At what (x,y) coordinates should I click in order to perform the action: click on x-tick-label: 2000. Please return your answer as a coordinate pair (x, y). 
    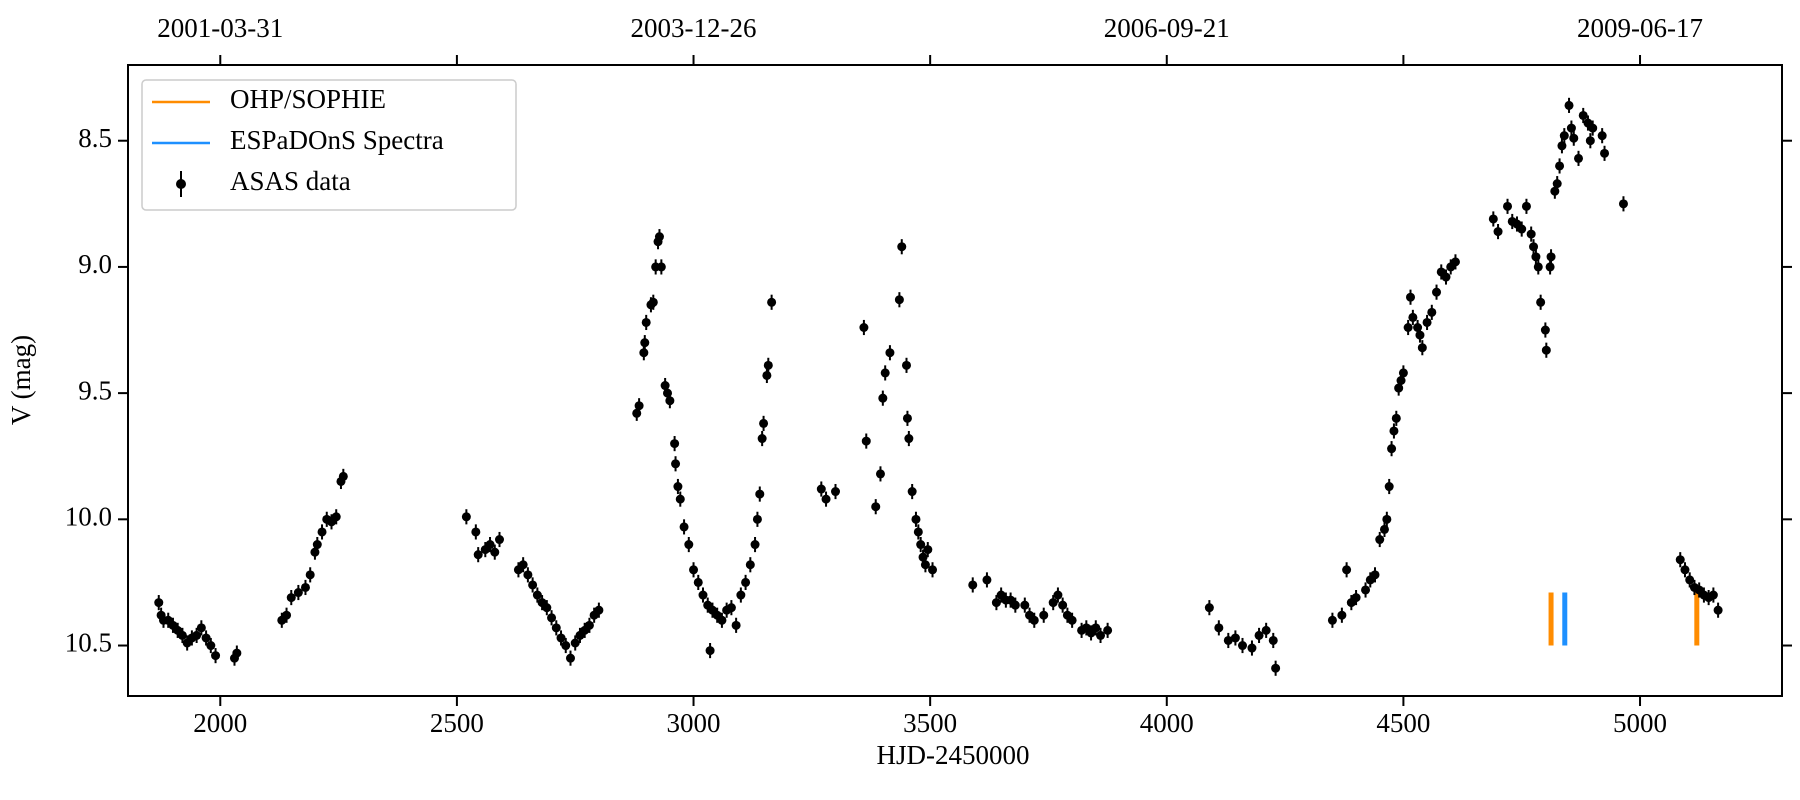
    Looking at the image, I should click on (220, 723).